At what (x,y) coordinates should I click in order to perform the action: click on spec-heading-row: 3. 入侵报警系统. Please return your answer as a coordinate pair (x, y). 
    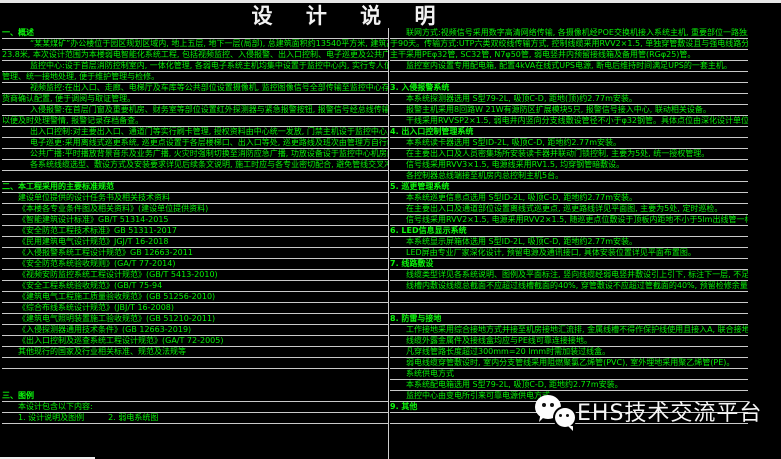
    Looking at the image, I should click on (569, 88).